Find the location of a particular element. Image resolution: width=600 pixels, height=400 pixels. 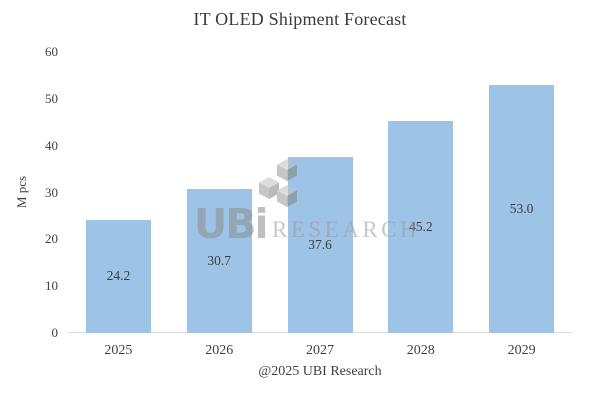

y-tick-label: 20 is located at coordinates (51, 239).